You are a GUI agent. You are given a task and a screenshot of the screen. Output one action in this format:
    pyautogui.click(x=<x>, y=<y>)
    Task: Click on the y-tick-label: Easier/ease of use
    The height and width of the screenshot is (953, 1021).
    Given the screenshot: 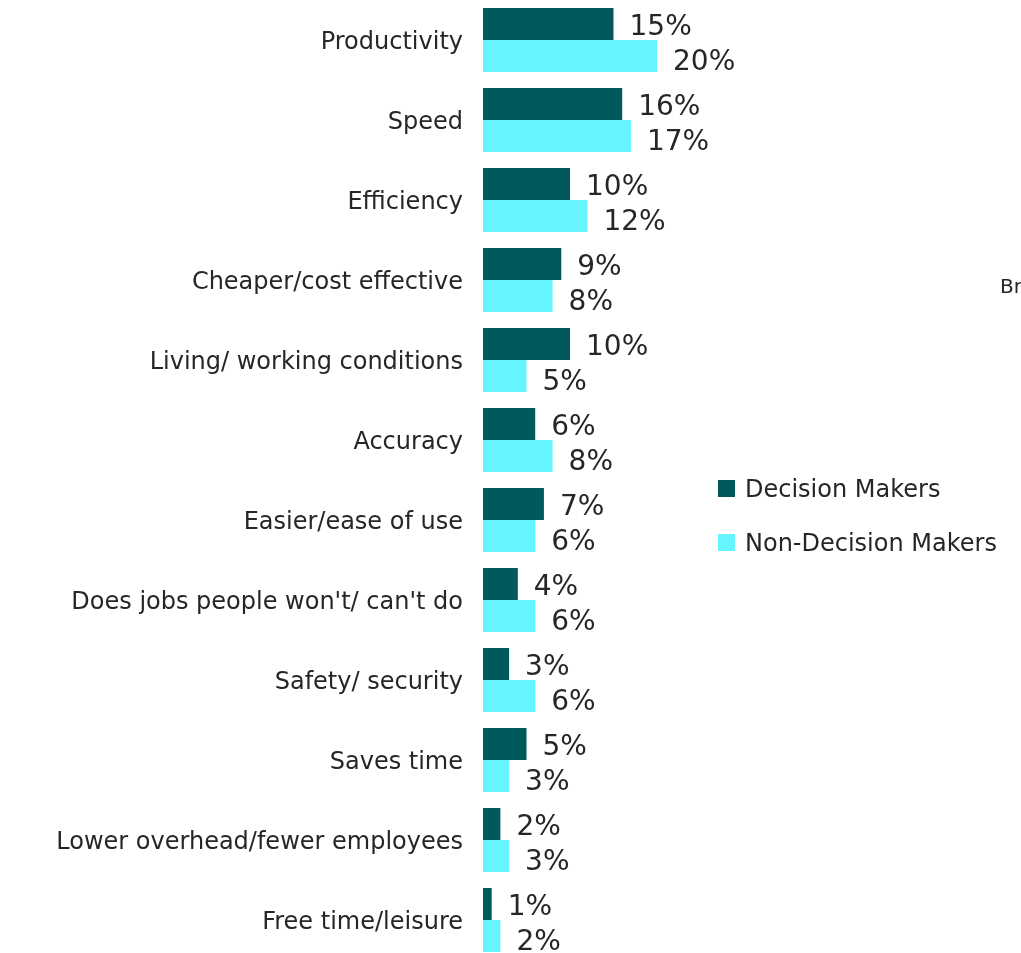 What is the action you would take?
    pyautogui.click(x=353, y=521)
    